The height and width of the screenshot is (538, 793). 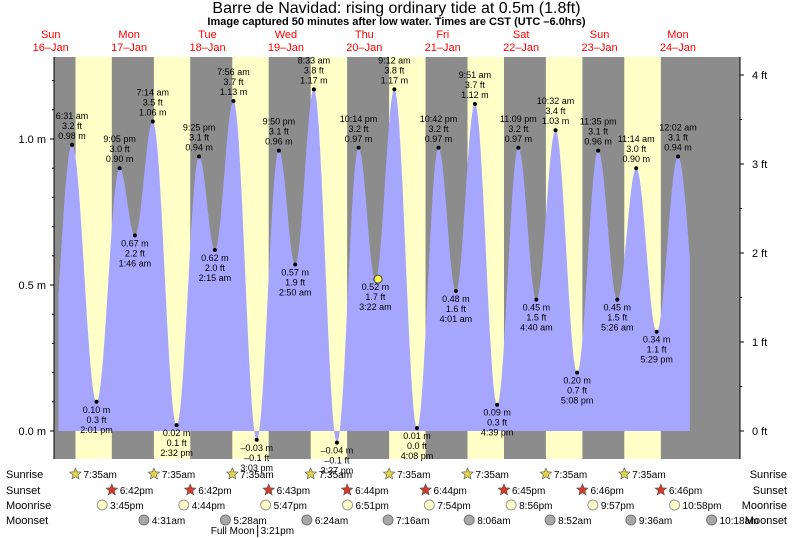 What do you see at coordinates (450, 491) in the screenshot?
I see `sunset-time: 6:44pm` at bounding box center [450, 491].